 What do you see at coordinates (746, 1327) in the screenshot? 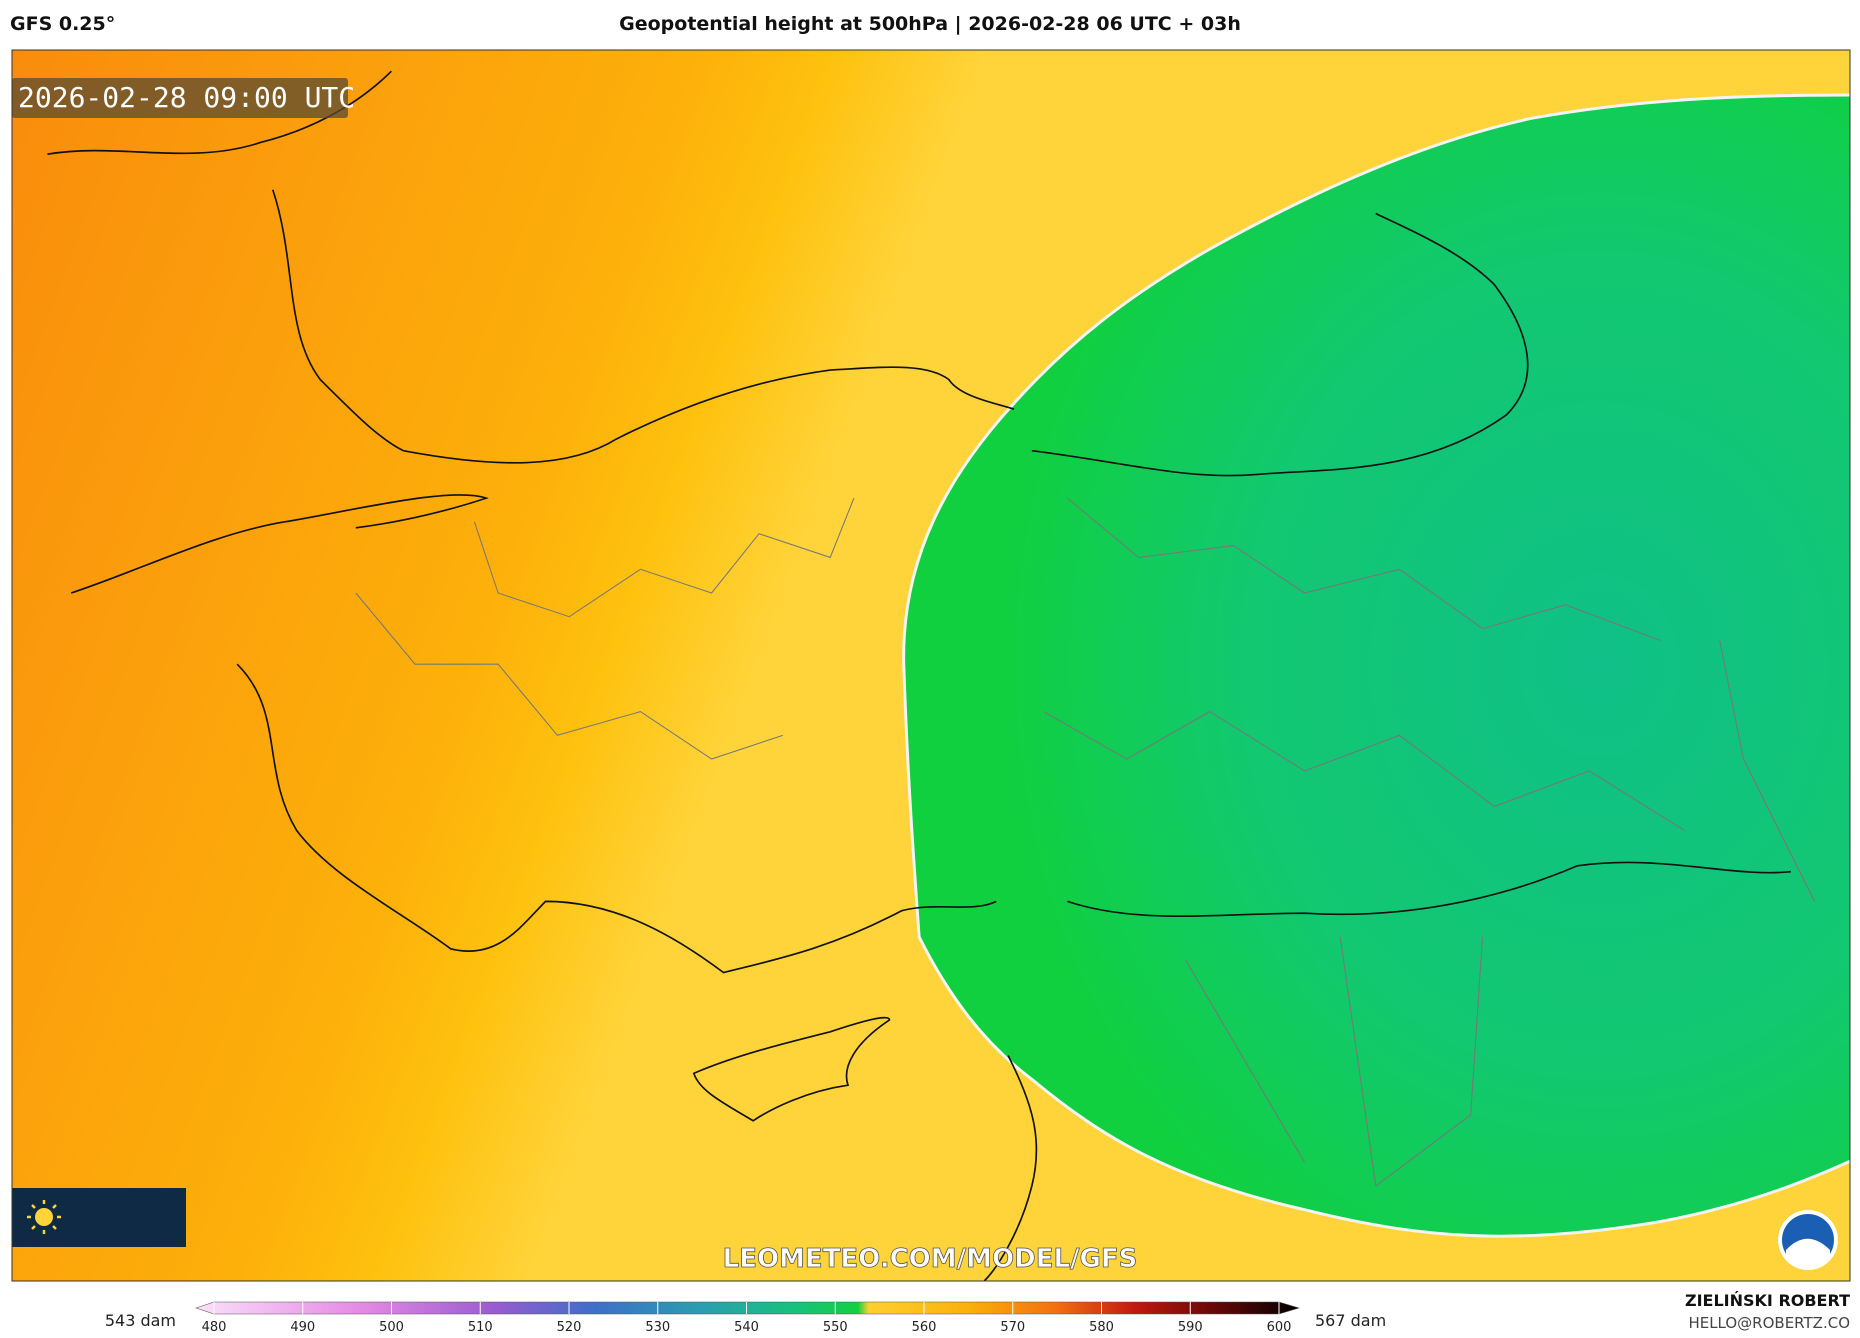
I see `colorbar-tick-label: 540` at bounding box center [746, 1327].